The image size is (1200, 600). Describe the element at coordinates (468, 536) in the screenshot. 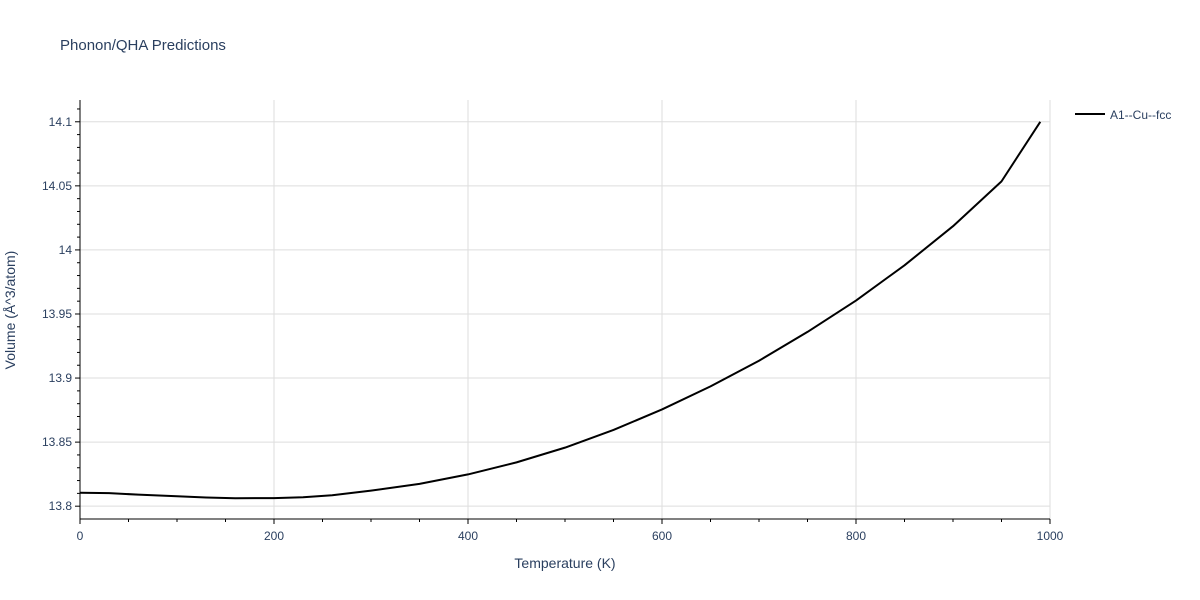

I see `x-tick-label: 400` at that location.